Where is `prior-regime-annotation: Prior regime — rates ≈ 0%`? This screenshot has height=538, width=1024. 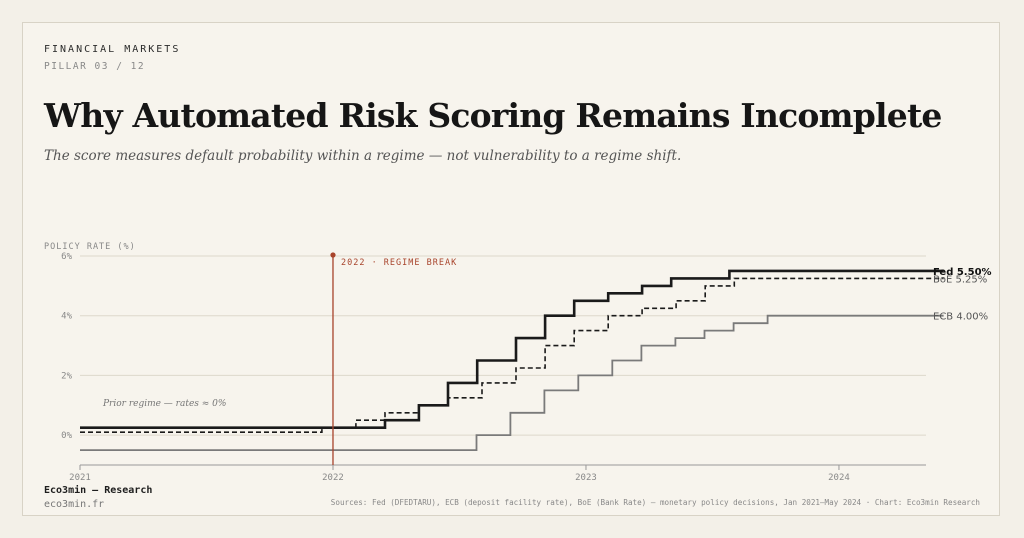
prior-regime-annotation: Prior regime — rates ≈ 0% is located at coordinates (164, 404).